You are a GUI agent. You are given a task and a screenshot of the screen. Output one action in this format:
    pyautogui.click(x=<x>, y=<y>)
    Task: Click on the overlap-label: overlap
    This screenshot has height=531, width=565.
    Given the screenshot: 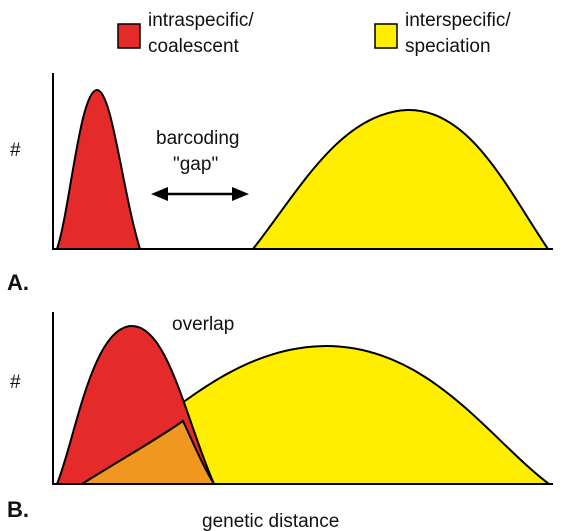 What is the action you would take?
    pyautogui.click(x=203, y=324)
    